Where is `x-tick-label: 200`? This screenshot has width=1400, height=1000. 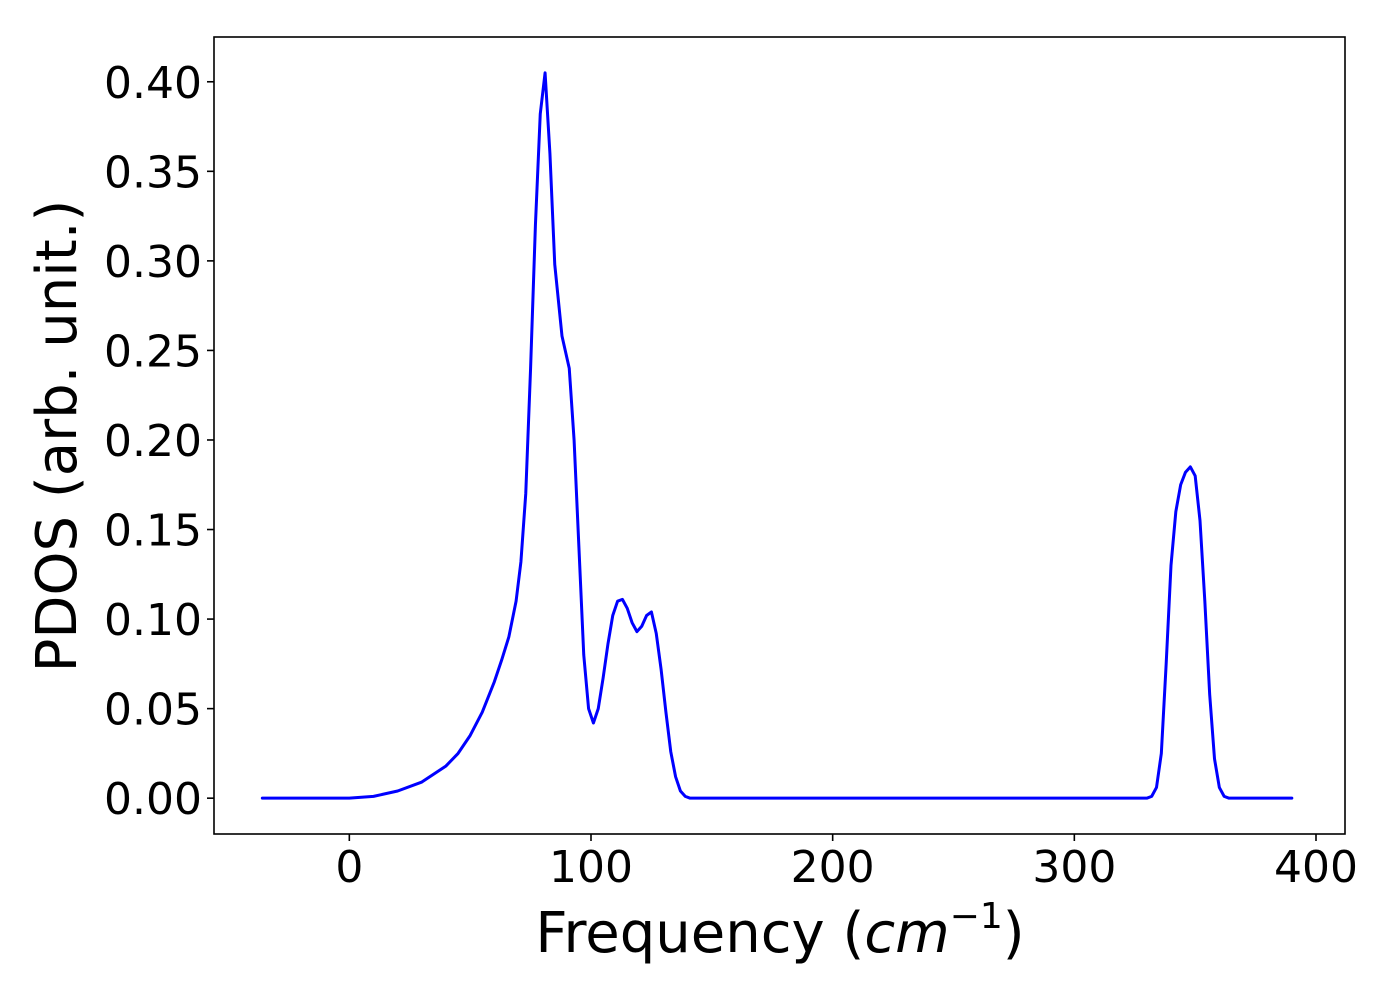
x-tick-label: 200 is located at coordinates (833, 867).